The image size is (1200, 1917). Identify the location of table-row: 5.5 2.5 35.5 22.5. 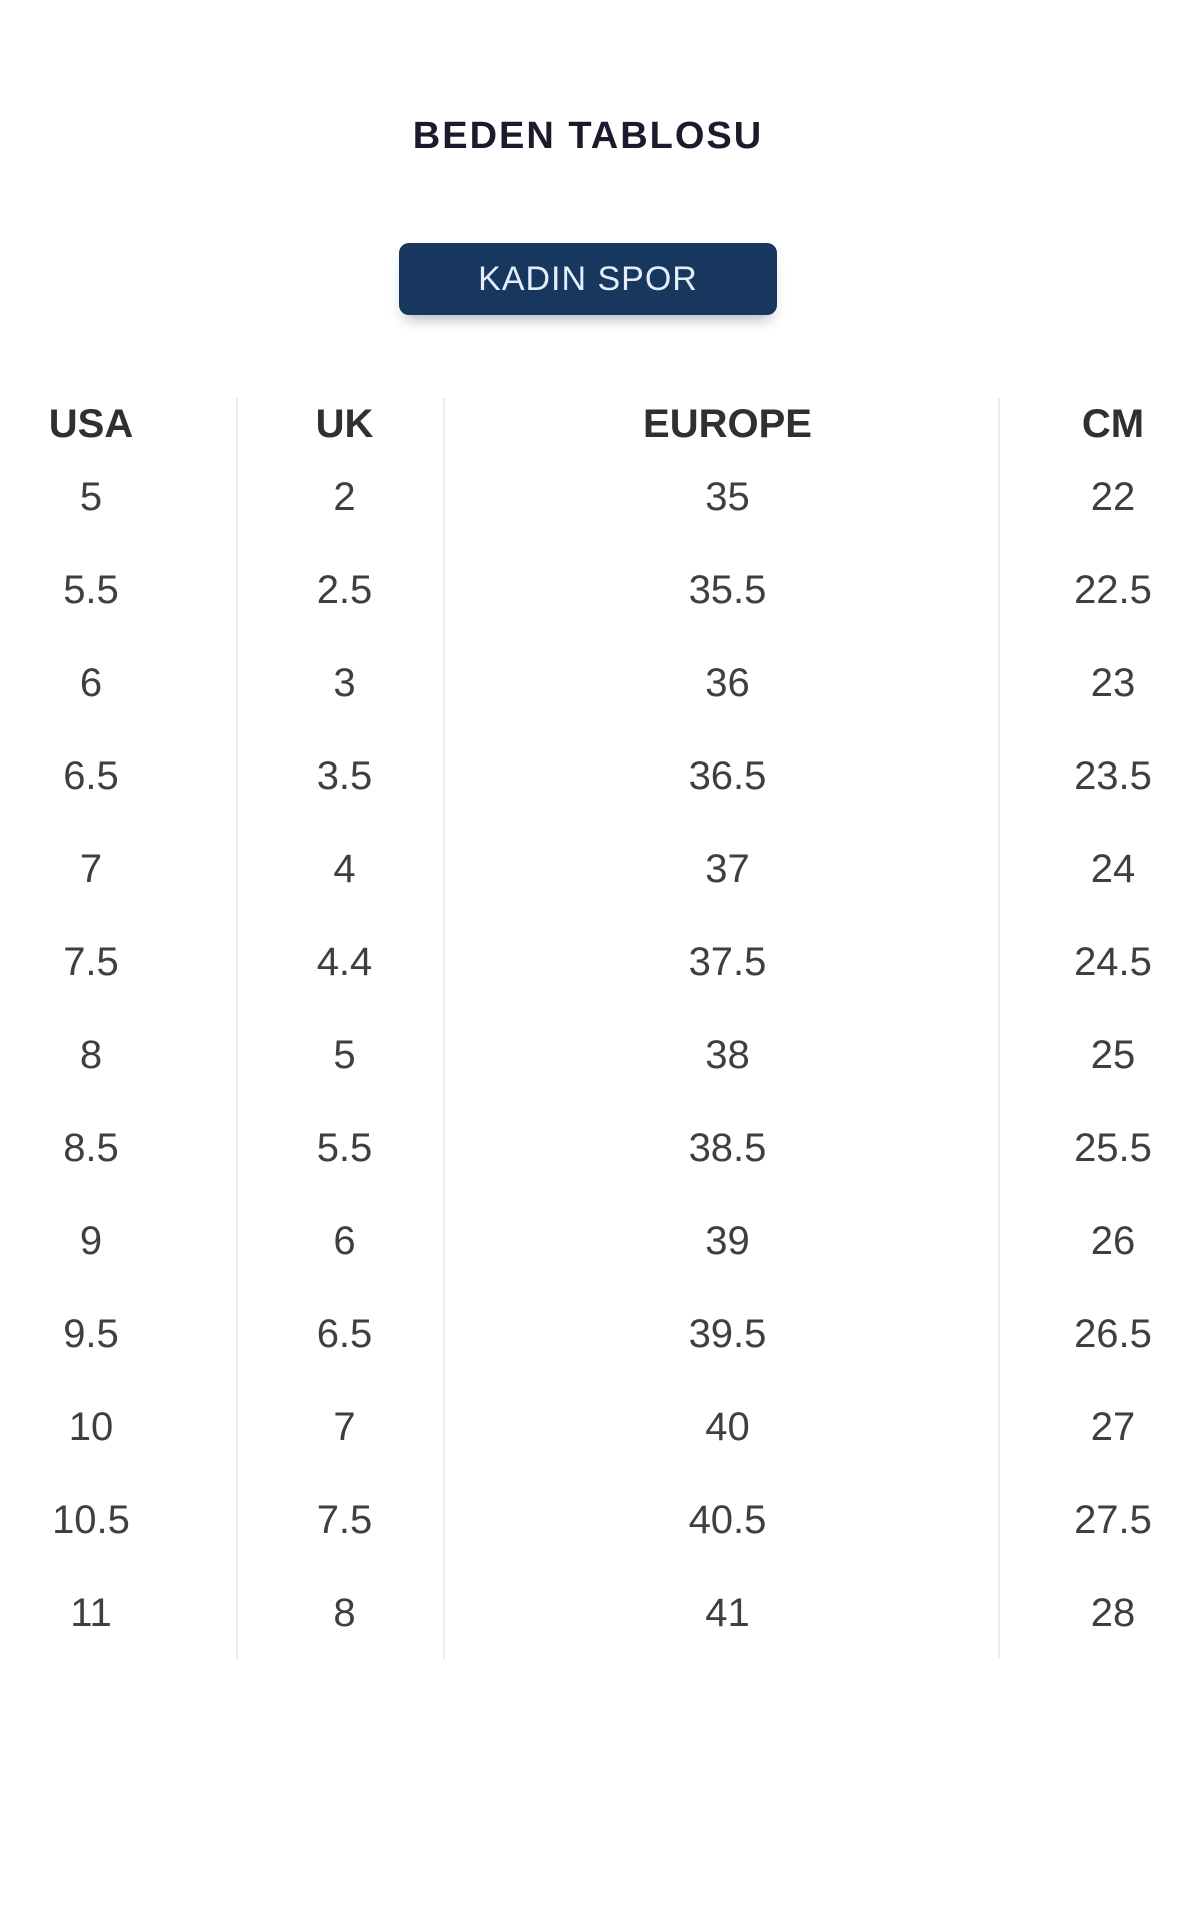
(600, 589).